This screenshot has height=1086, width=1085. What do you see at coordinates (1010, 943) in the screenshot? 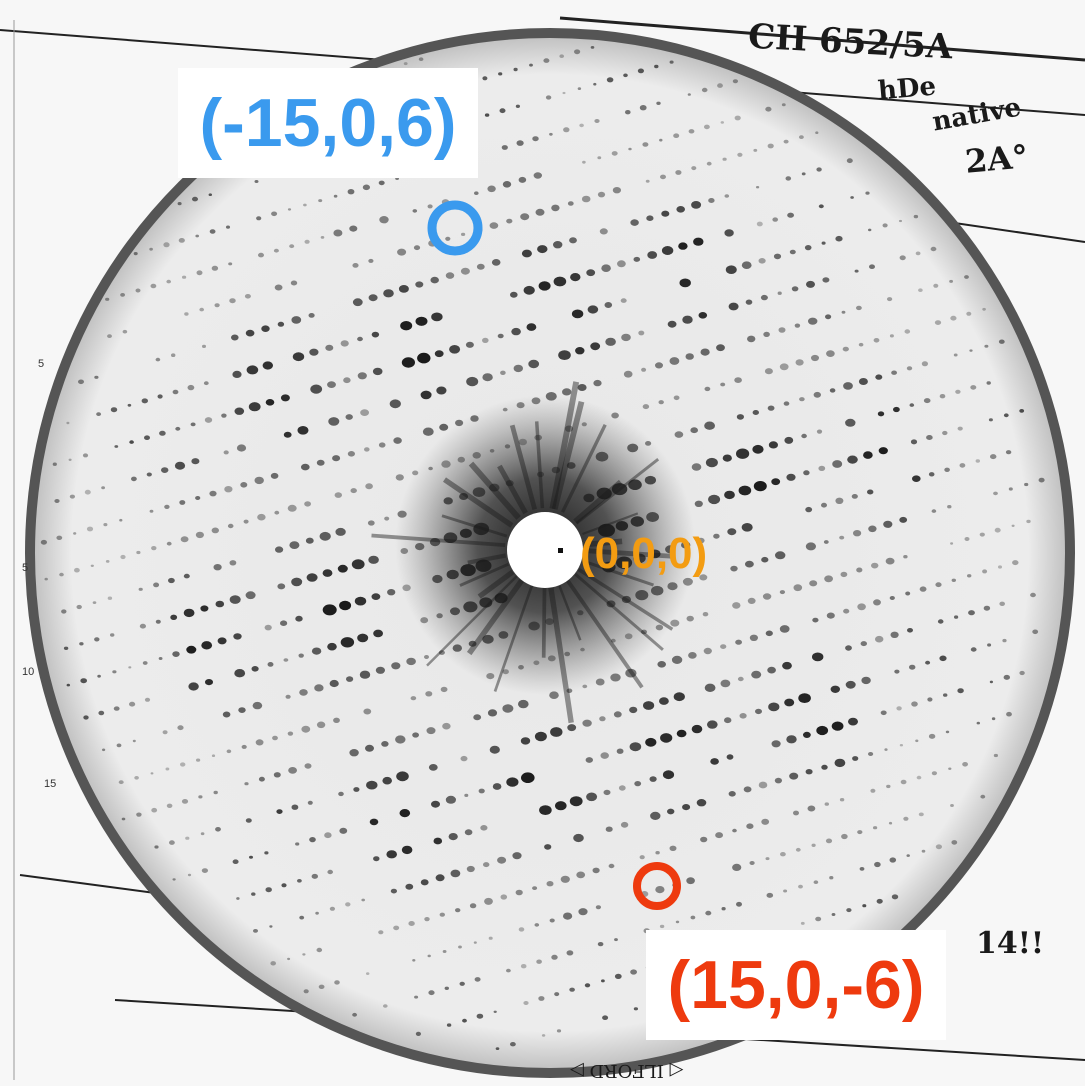
I see `handwritten-bottom-note: 14!!` at bounding box center [1010, 943].